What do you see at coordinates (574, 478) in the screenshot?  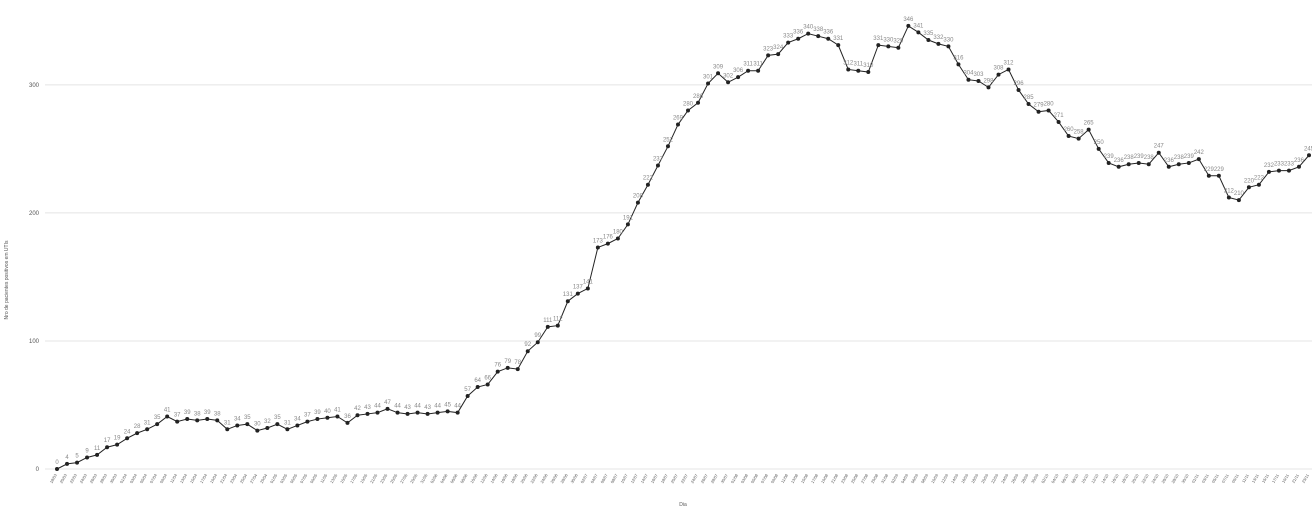 I see `x-tick-label: 30/06` at bounding box center [574, 478].